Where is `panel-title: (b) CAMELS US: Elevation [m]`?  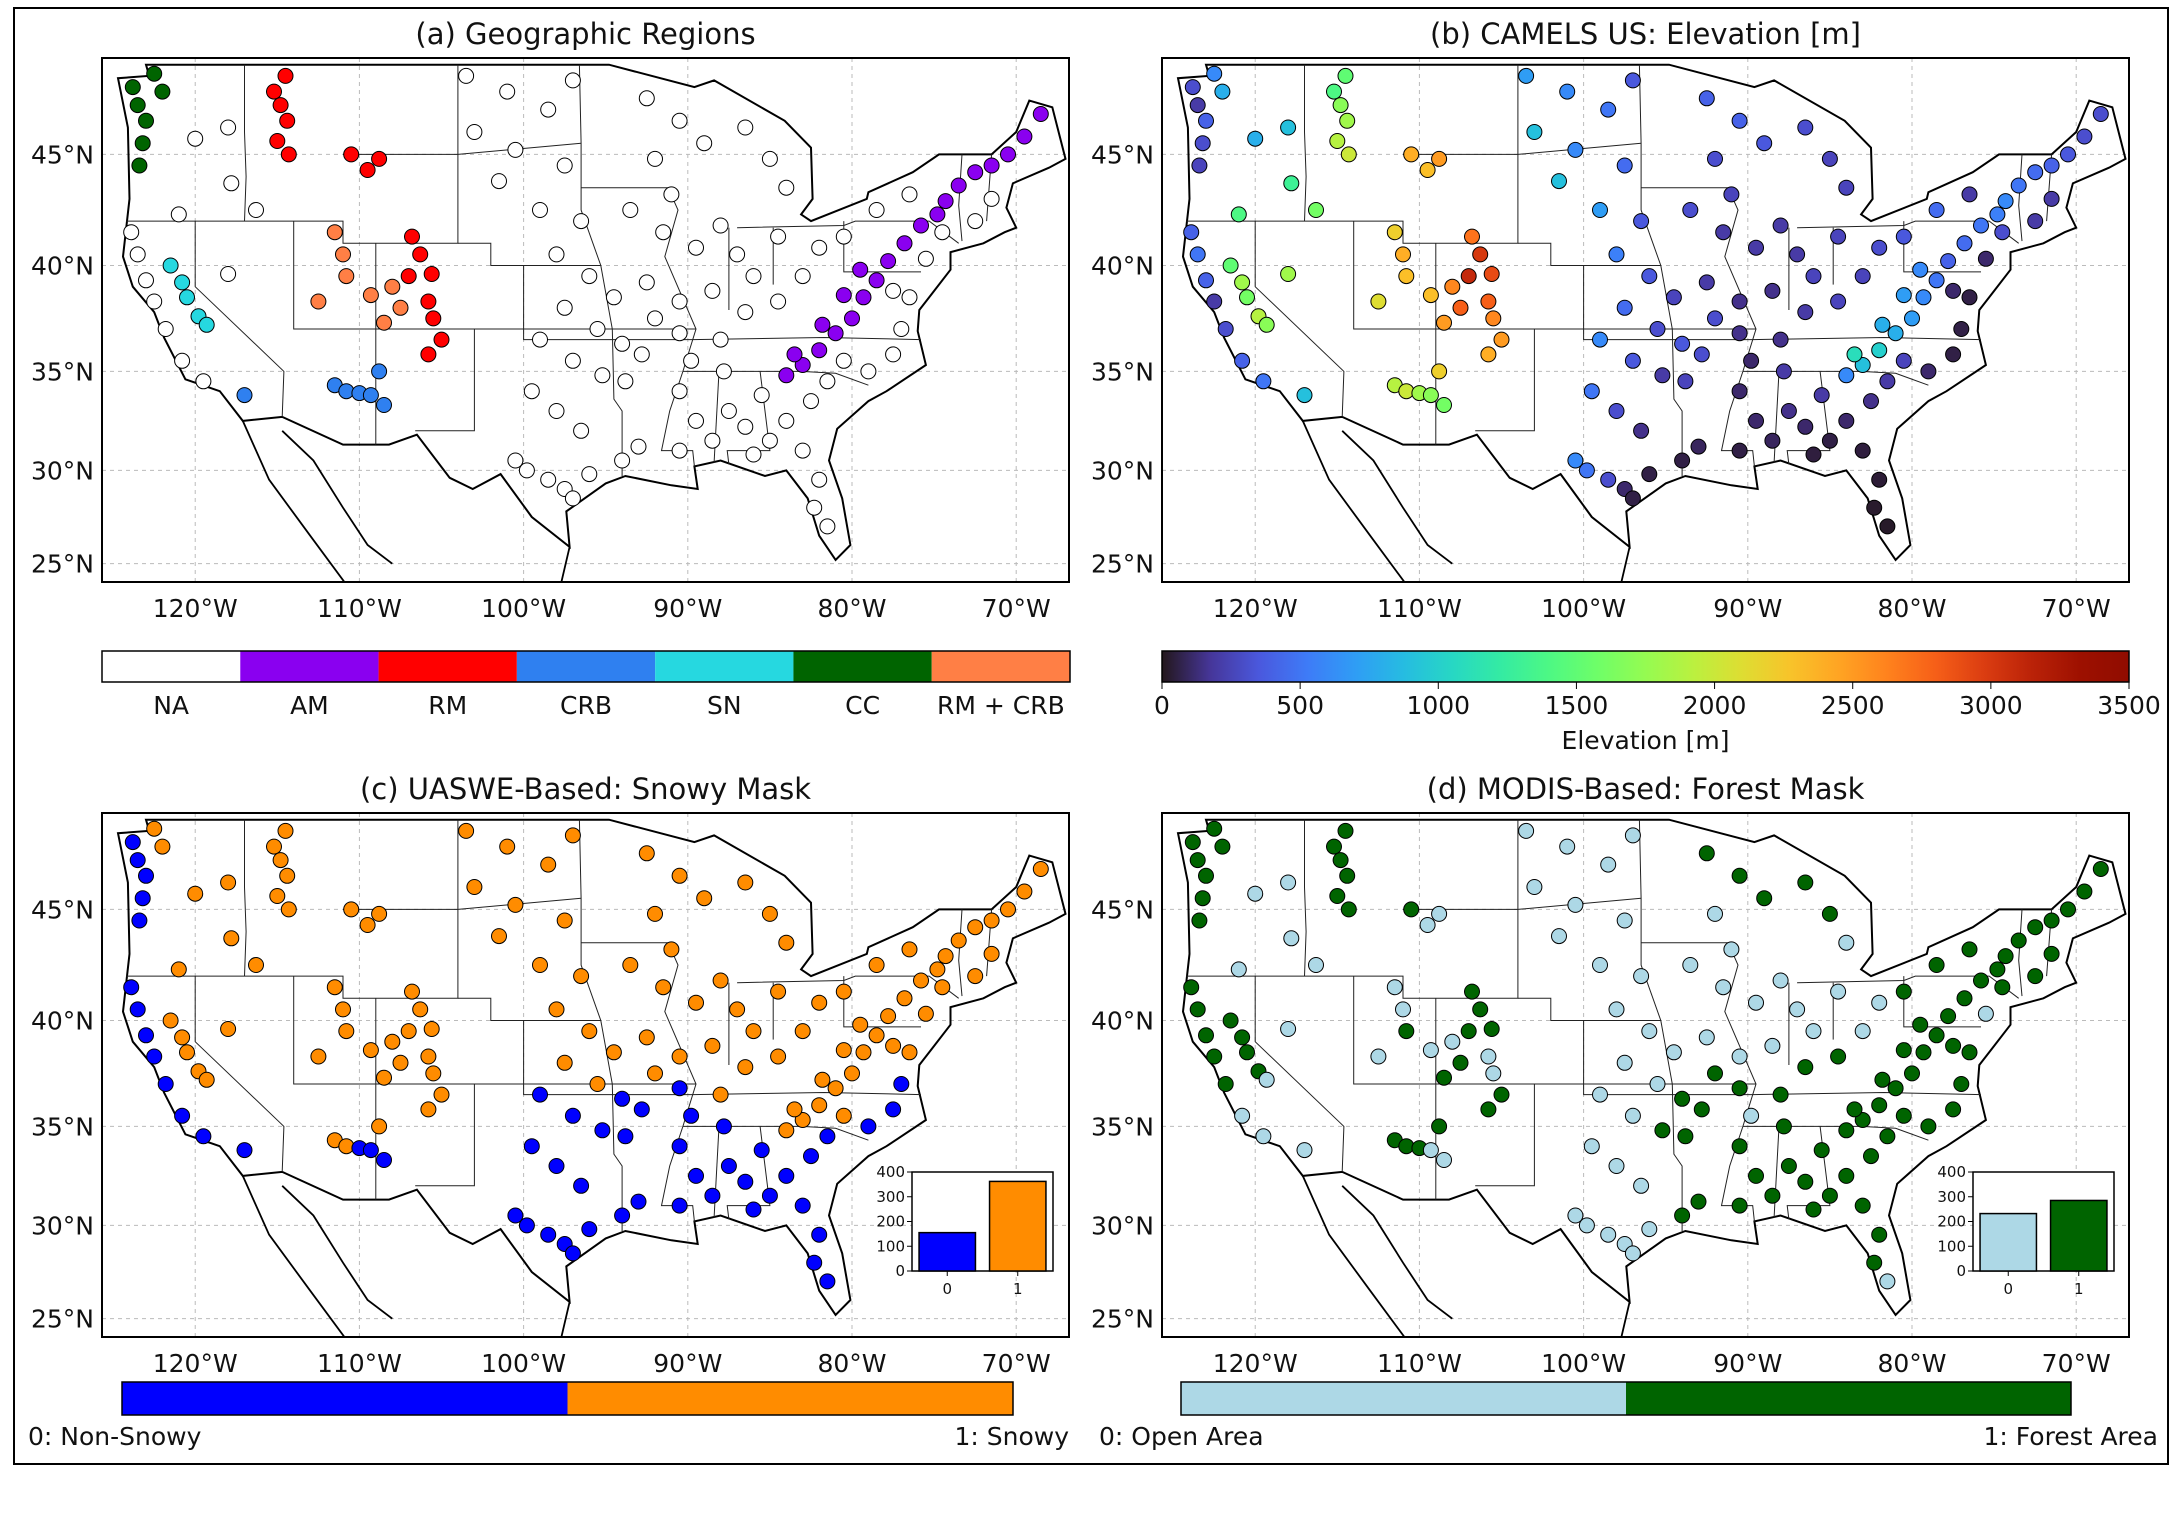 panel-title: (b) CAMELS US: Elevation [m] is located at coordinates (1645, 34).